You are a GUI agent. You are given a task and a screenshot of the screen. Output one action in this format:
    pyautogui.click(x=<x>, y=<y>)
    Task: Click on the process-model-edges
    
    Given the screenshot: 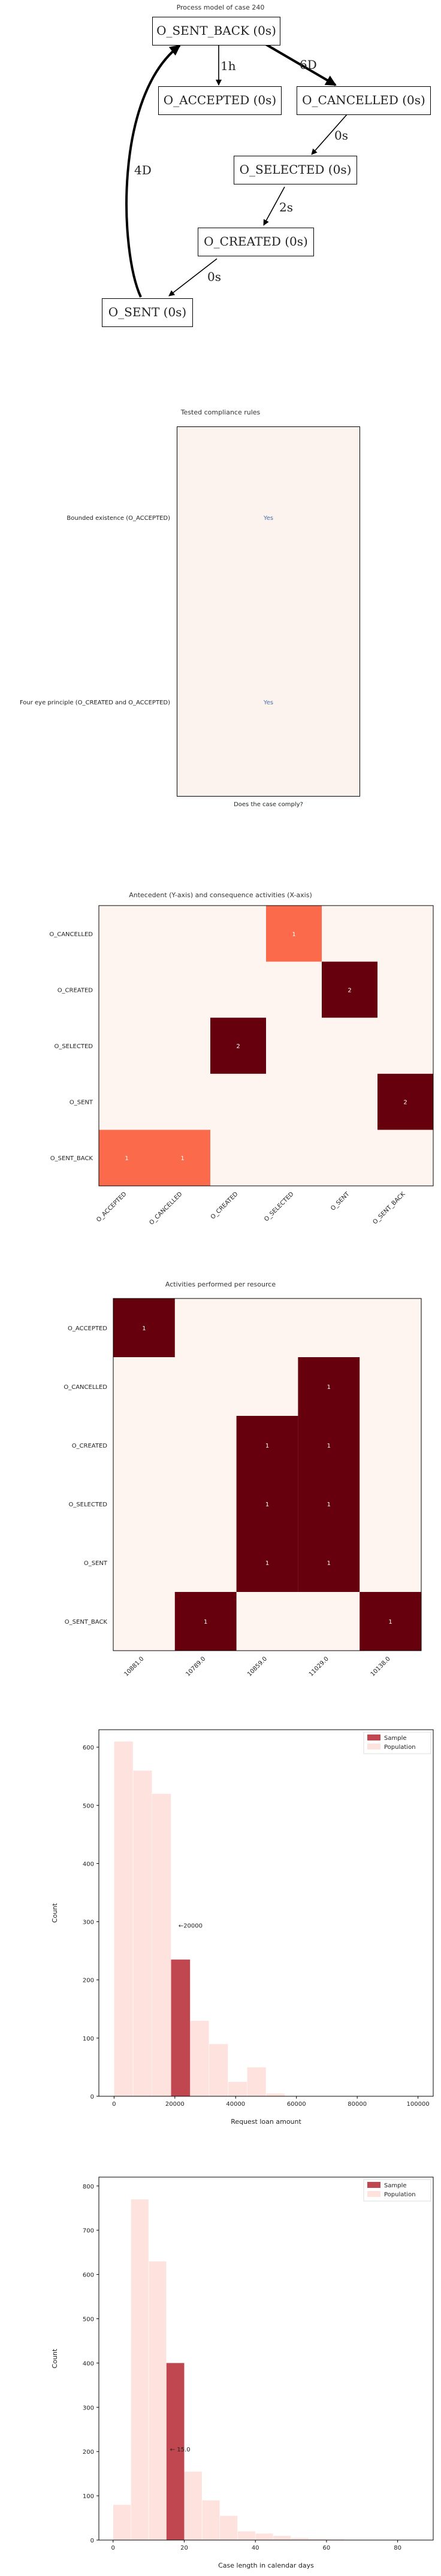 What is the action you would take?
    pyautogui.click(x=237, y=170)
    